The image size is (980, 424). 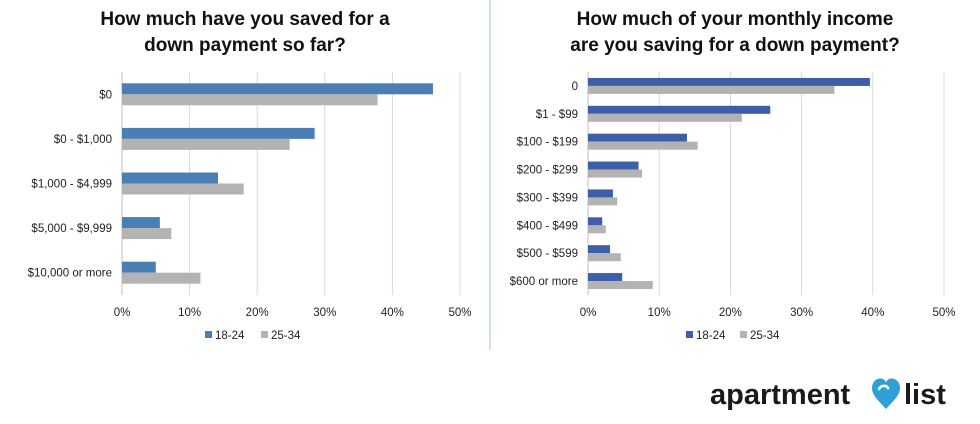 What do you see at coordinates (286, 336) in the screenshot?
I see `left-legend-label: 25-34` at bounding box center [286, 336].